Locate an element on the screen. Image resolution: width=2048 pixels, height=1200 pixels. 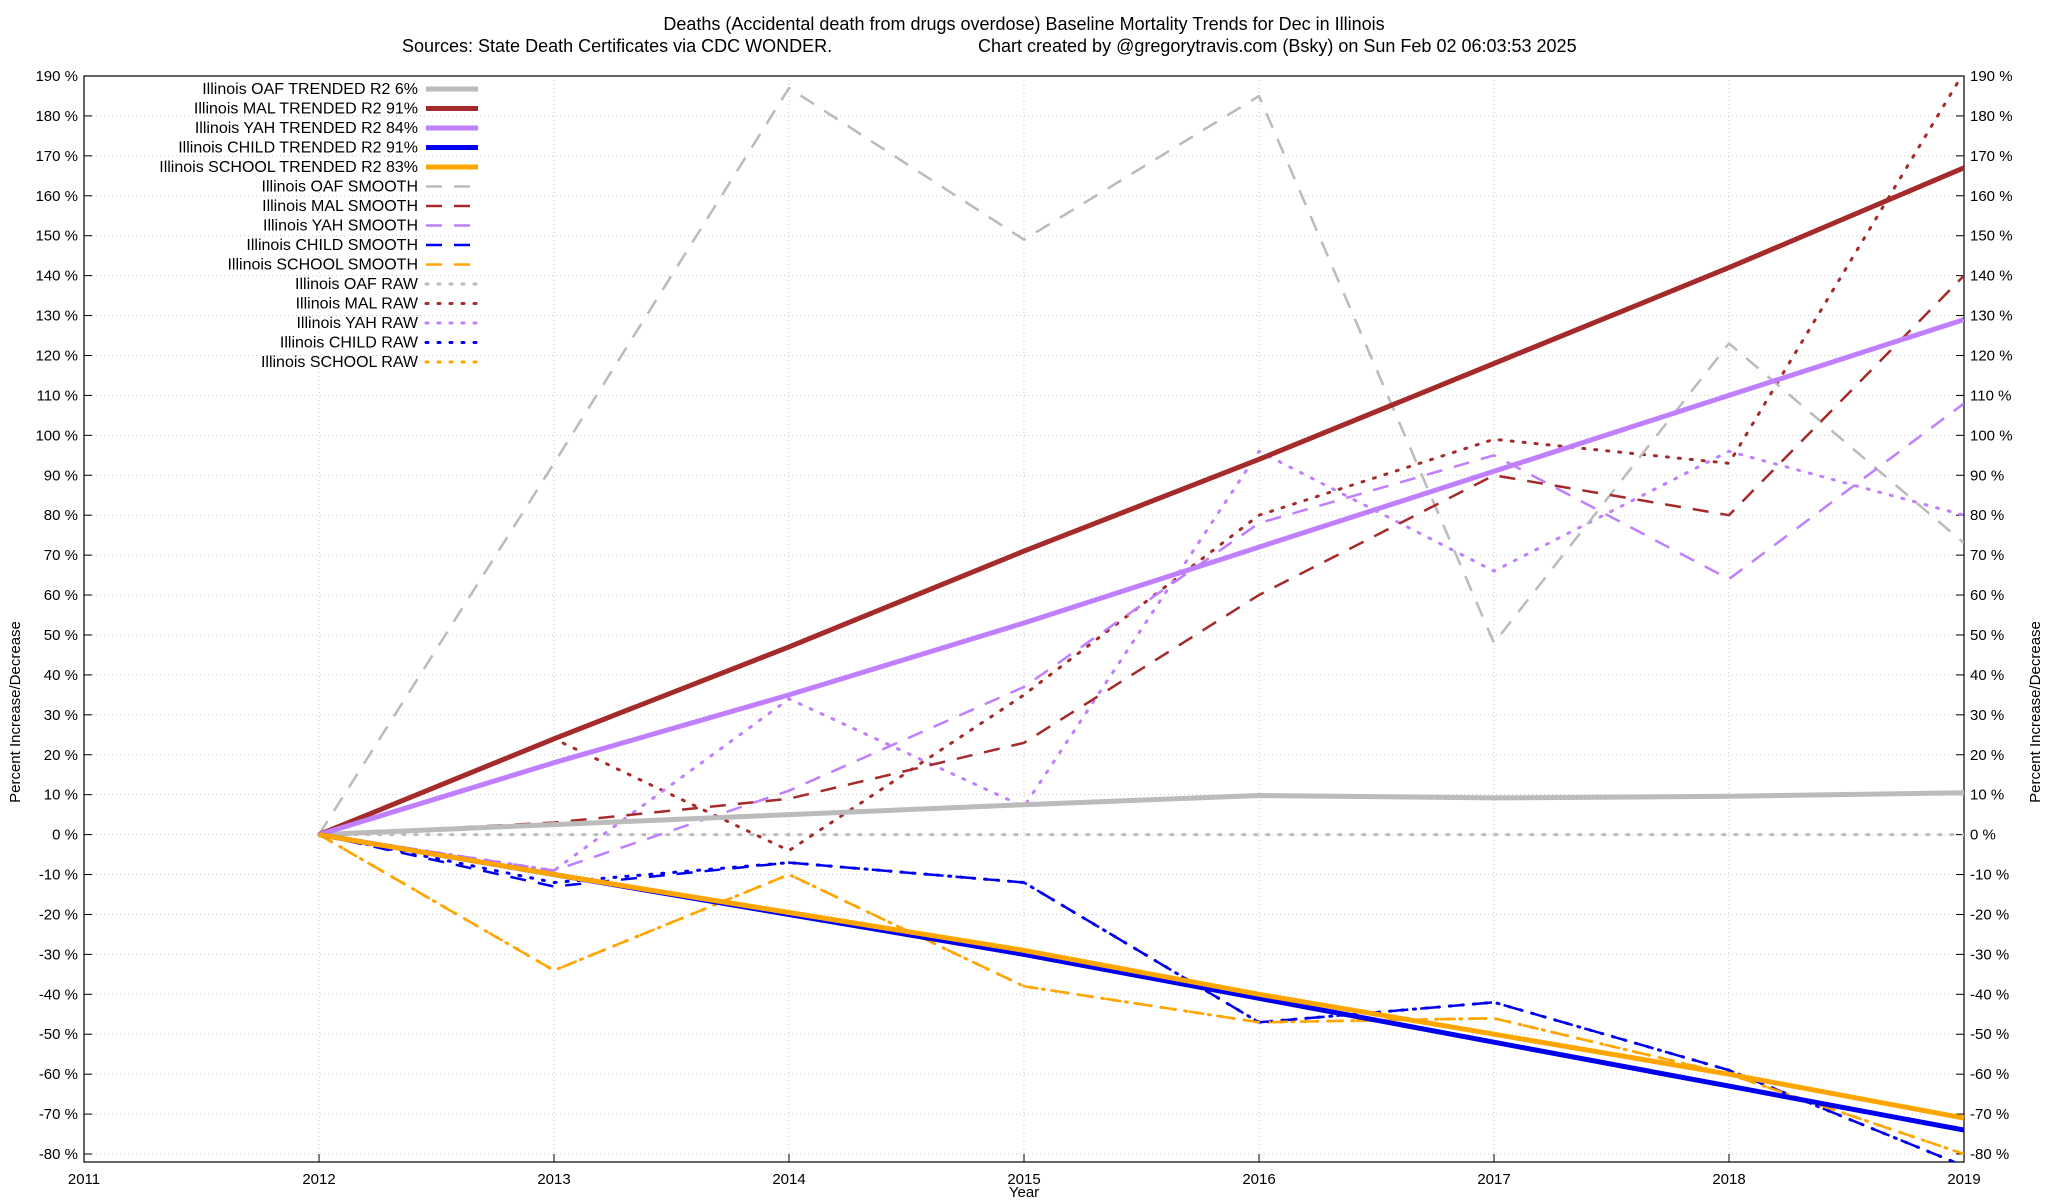
x-axis-ticks: 2011 2012 2013 2014 2015 2016 2017 2018 2019 is located at coordinates (1024, 1171).